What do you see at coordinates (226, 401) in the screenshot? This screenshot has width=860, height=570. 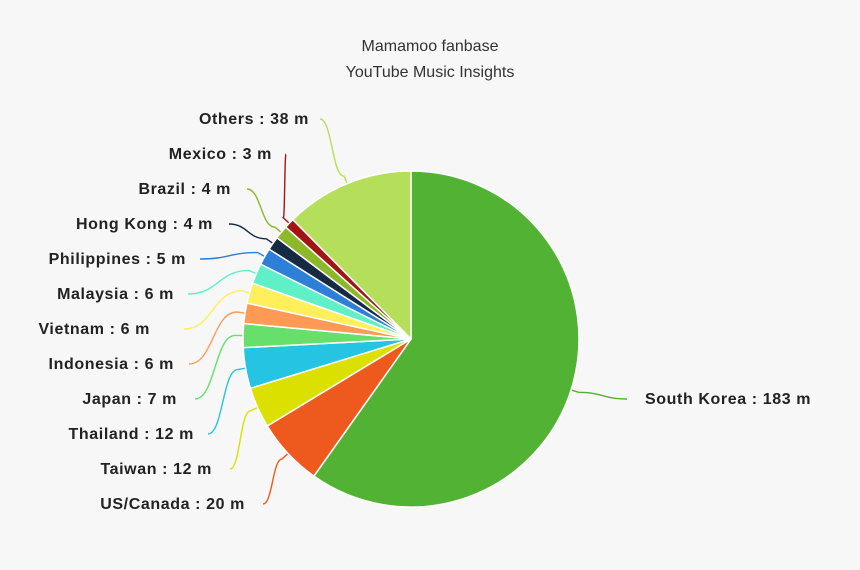 I see `leader-line-thailand` at bounding box center [226, 401].